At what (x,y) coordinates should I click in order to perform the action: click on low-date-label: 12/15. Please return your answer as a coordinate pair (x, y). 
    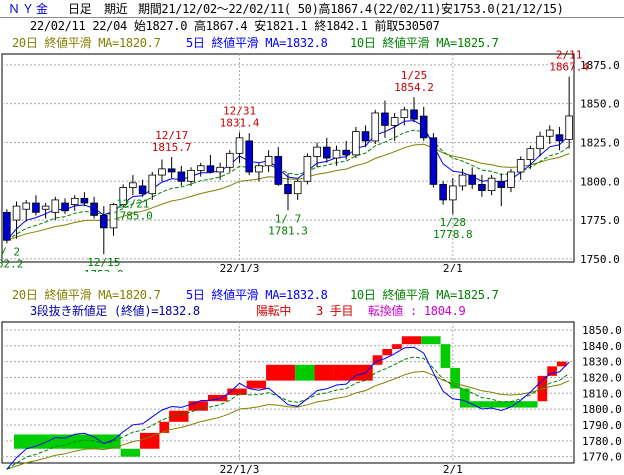
    Looking at the image, I should click on (103, 262).